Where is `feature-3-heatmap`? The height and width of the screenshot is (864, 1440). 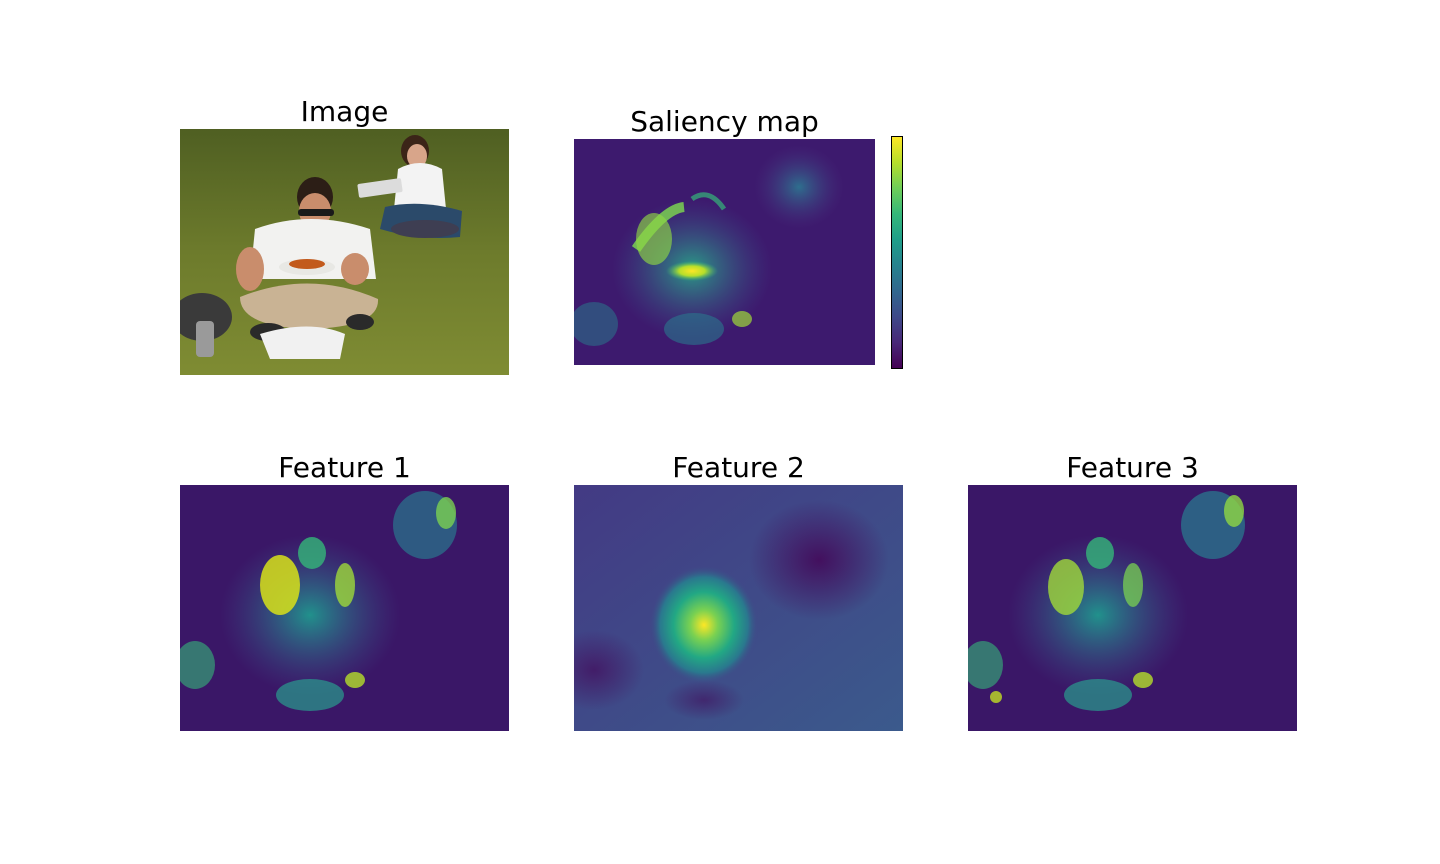
feature-3-heatmap is located at coordinates (1132, 608).